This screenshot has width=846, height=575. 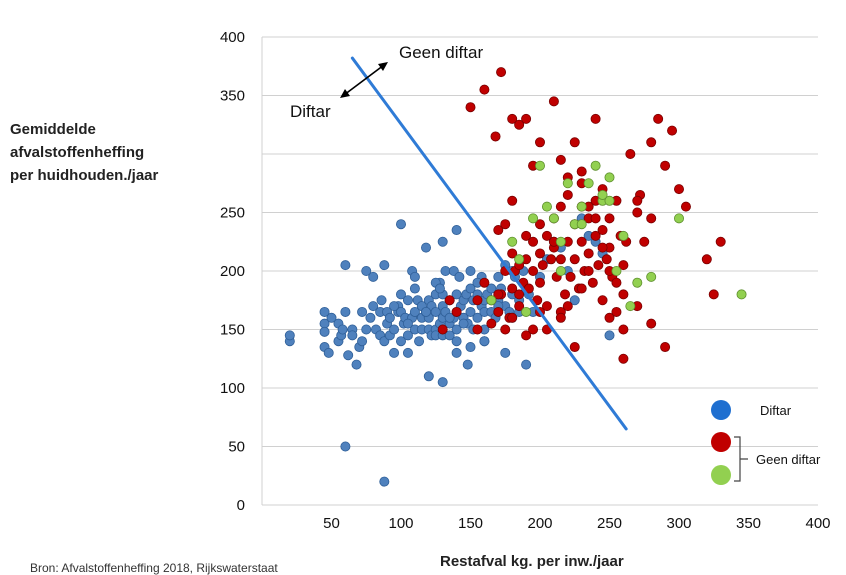 What do you see at coordinates (232, 37) in the screenshot?
I see `y-tick-label: 400` at bounding box center [232, 37].